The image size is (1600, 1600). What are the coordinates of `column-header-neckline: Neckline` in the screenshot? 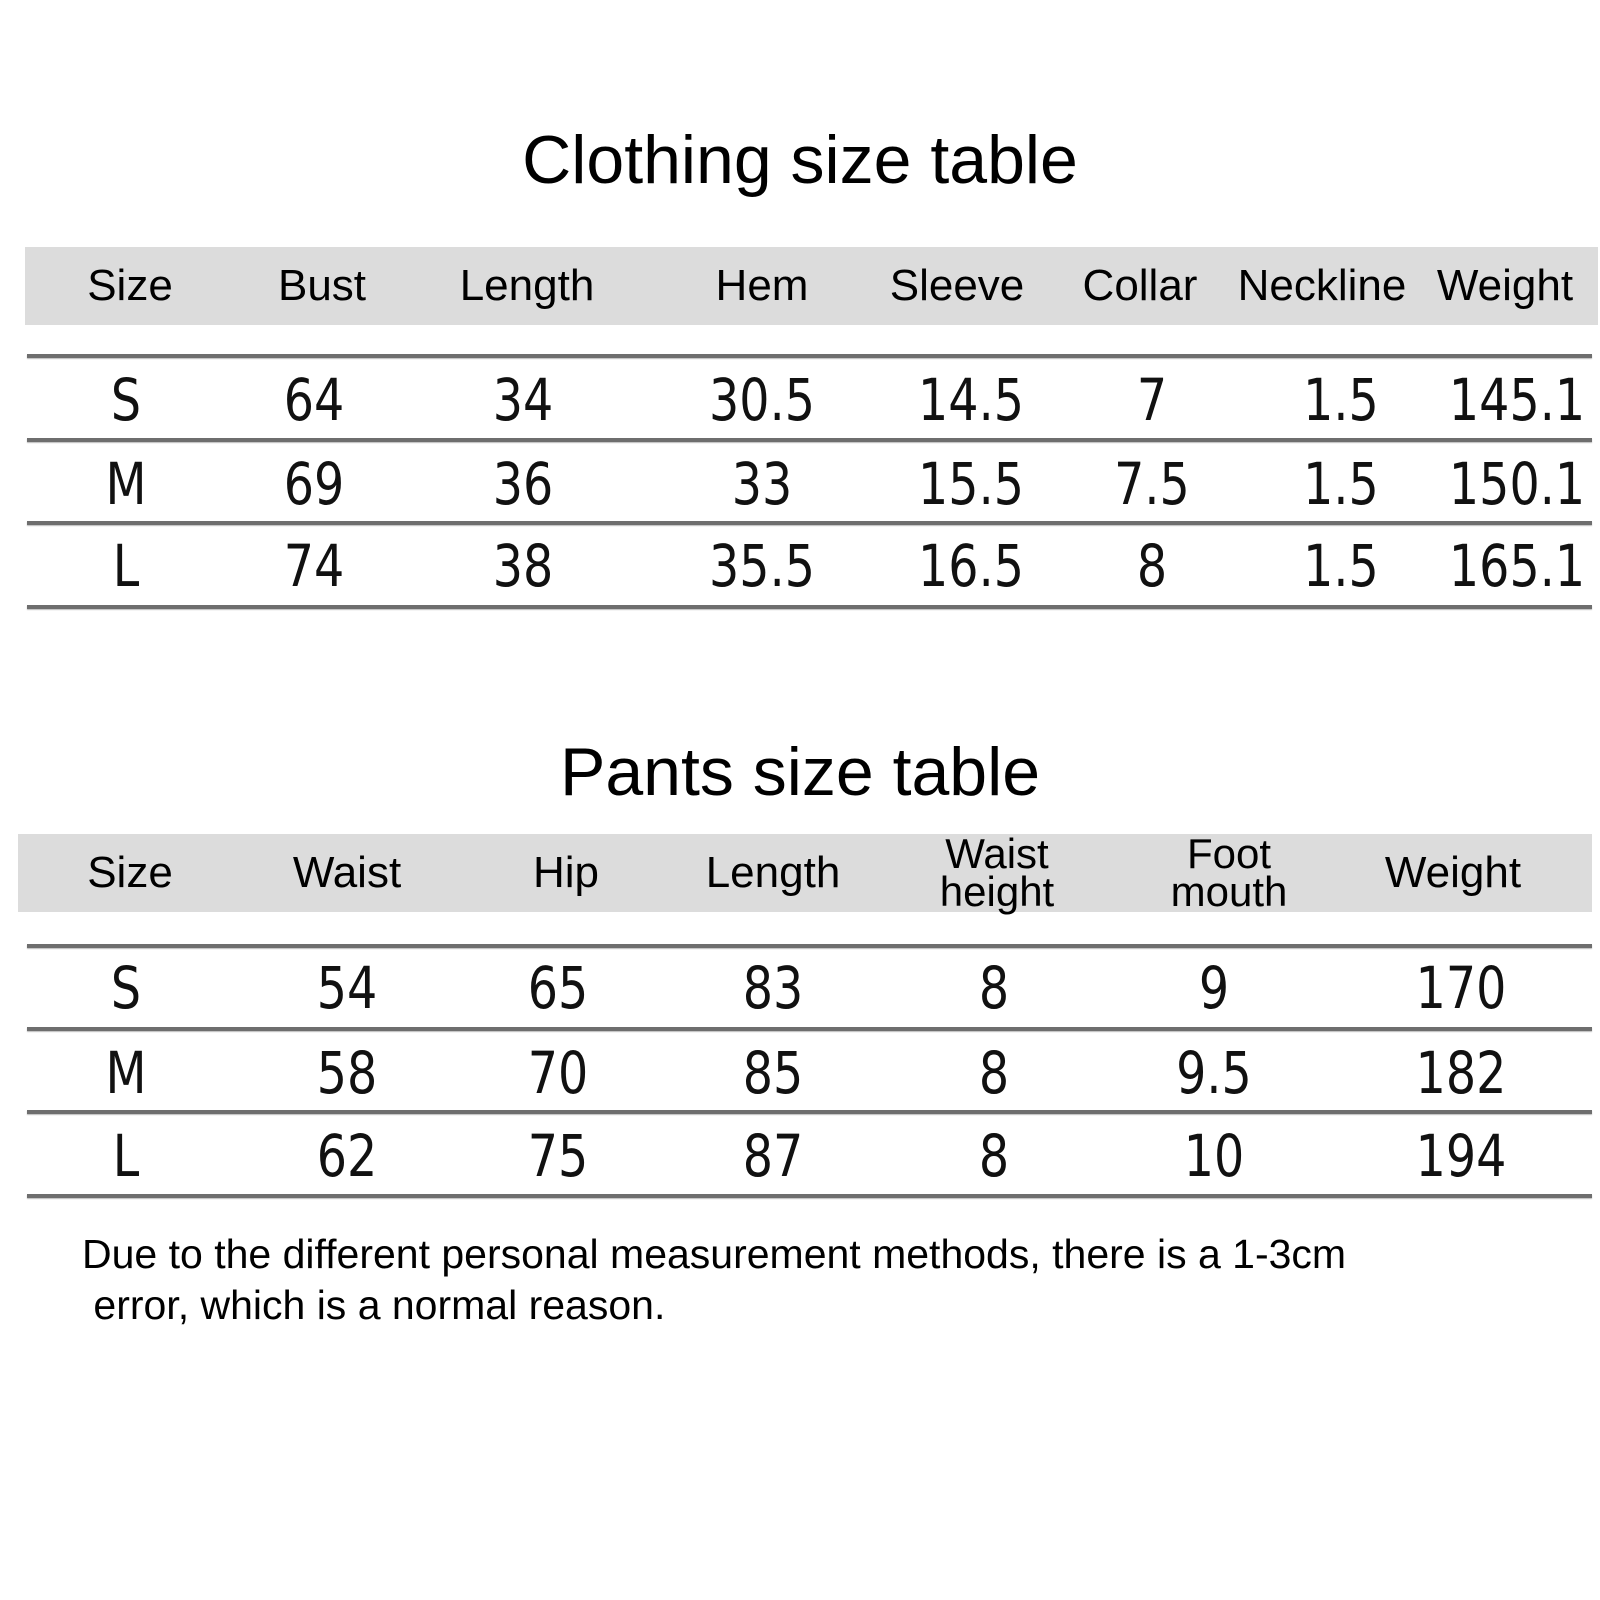 It's located at (1322, 285).